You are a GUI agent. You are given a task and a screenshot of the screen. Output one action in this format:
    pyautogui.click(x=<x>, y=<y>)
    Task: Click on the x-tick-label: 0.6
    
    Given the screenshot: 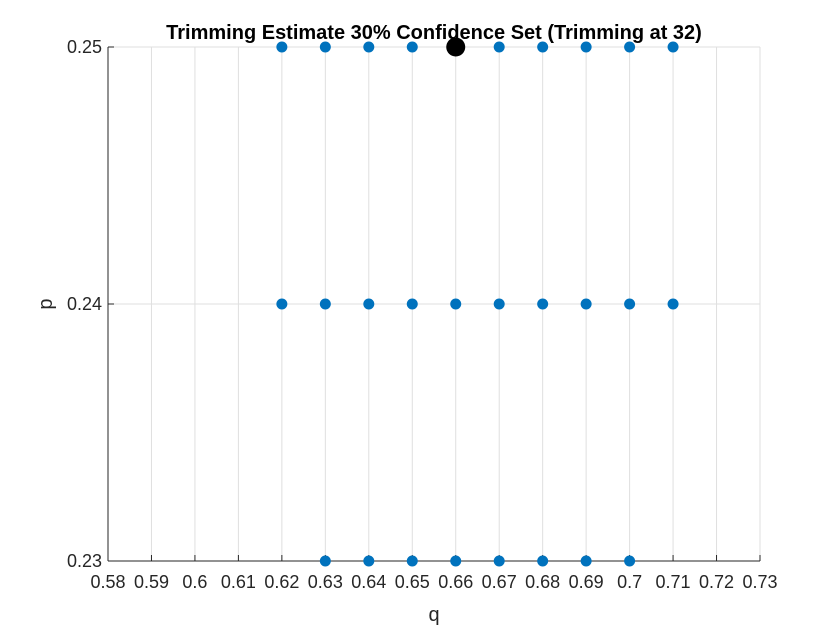 What is the action you would take?
    pyautogui.click(x=194, y=582)
    